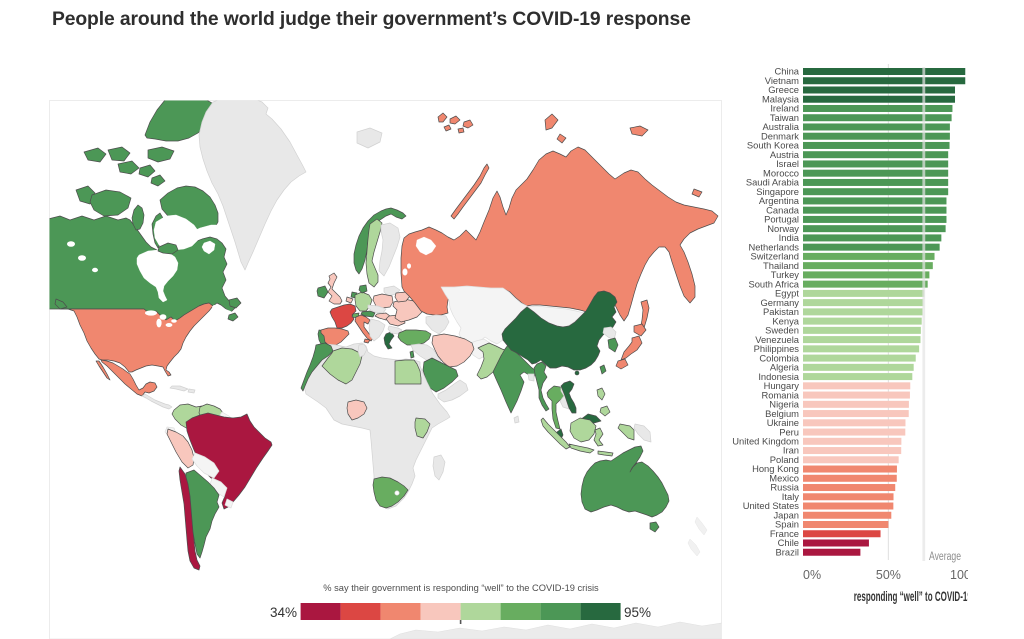 Image resolution: width=1024 pixels, height=639 pixels. What do you see at coordinates (781, 311) in the screenshot?
I see `svg-text: Pakistan` at bounding box center [781, 311].